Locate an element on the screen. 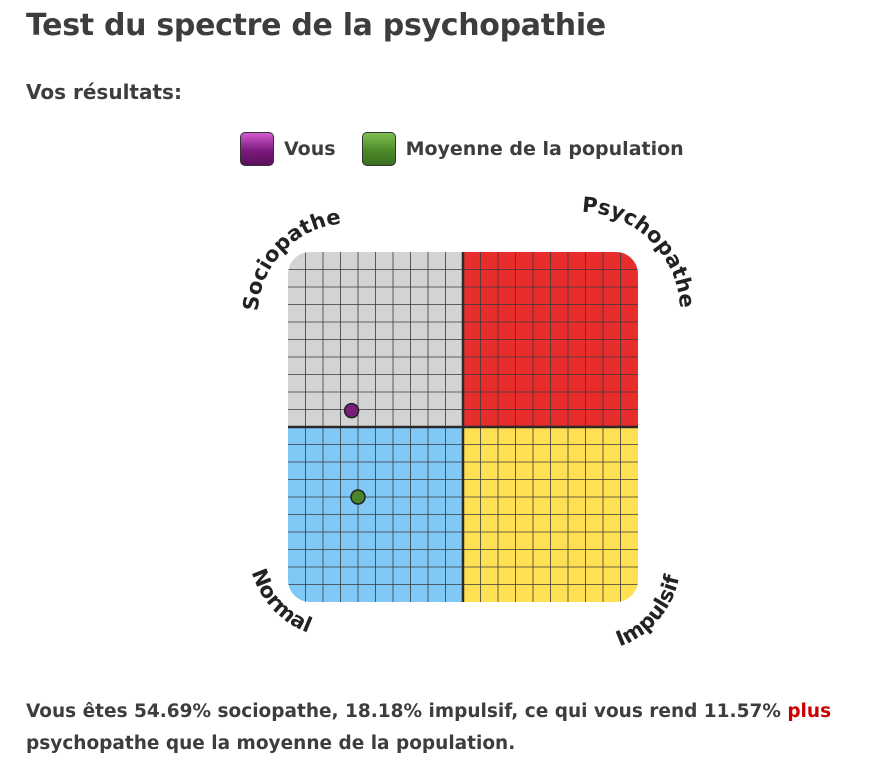 This screenshot has width=884, height=767. legend-label-average: Moyenne de la population is located at coordinates (544, 149).